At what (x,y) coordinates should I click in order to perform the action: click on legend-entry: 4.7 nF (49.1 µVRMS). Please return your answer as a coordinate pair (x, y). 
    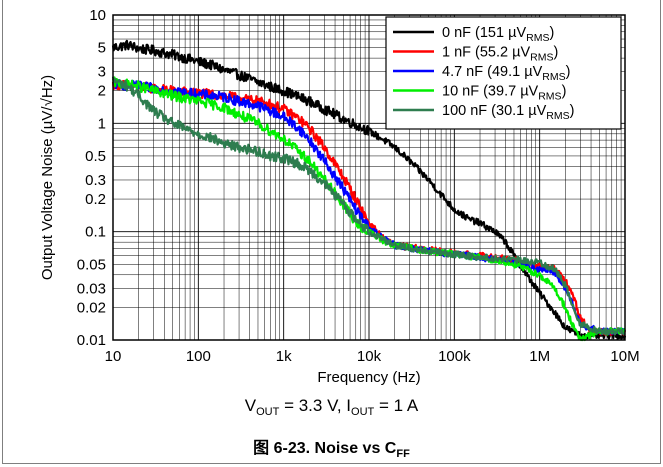
    Looking at the image, I should click on (506, 73).